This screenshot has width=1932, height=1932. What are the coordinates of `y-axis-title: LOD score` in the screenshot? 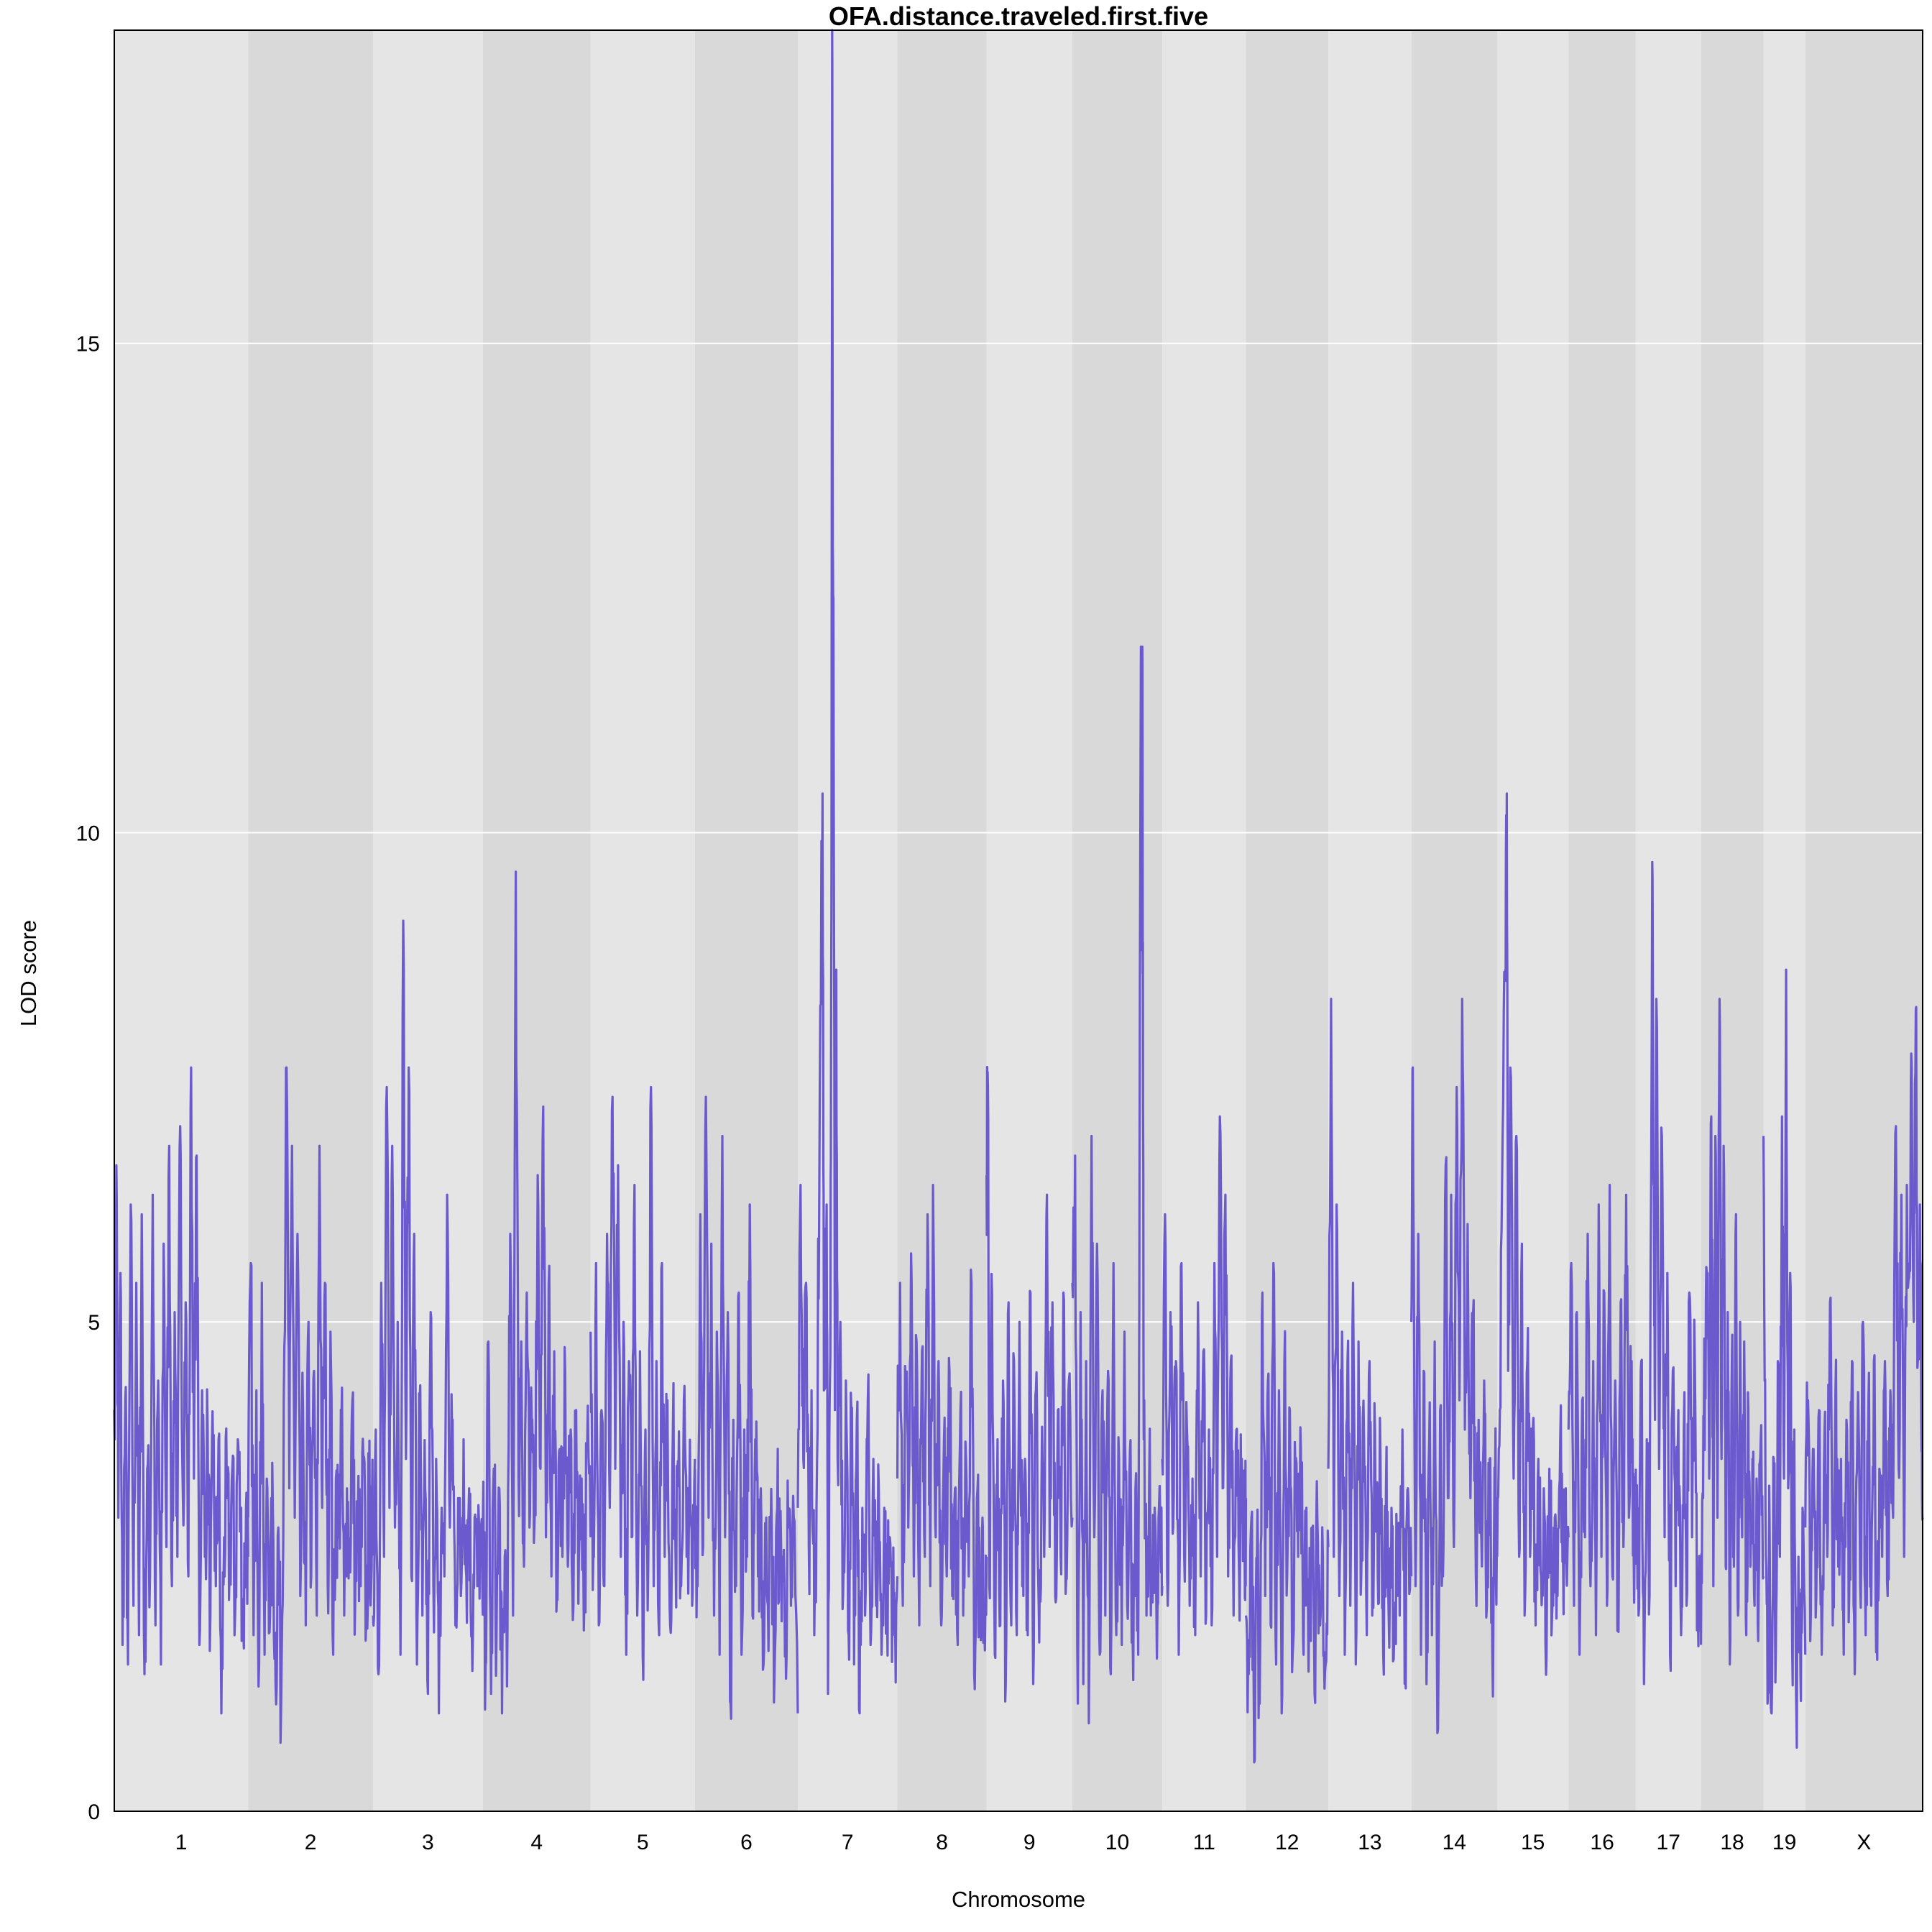 It's located at (28, 973).